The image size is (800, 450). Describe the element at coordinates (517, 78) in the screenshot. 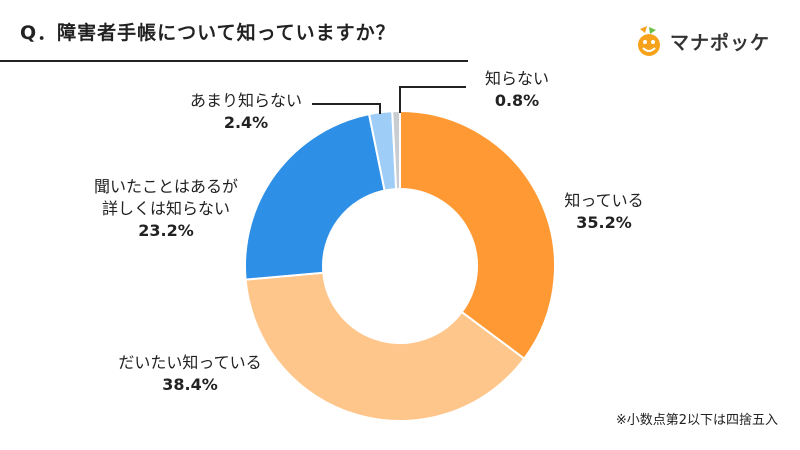

I see `slice-5-label: 知らない` at that location.